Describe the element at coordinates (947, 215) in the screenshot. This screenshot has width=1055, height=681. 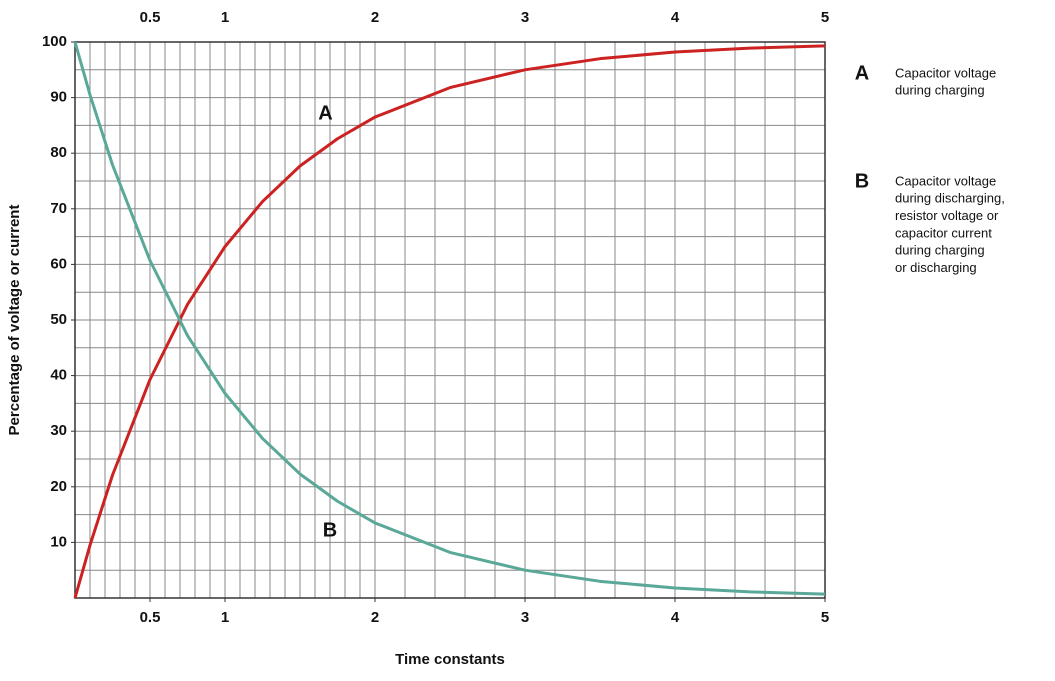
I see `legend-text: resistor voltage or` at that location.